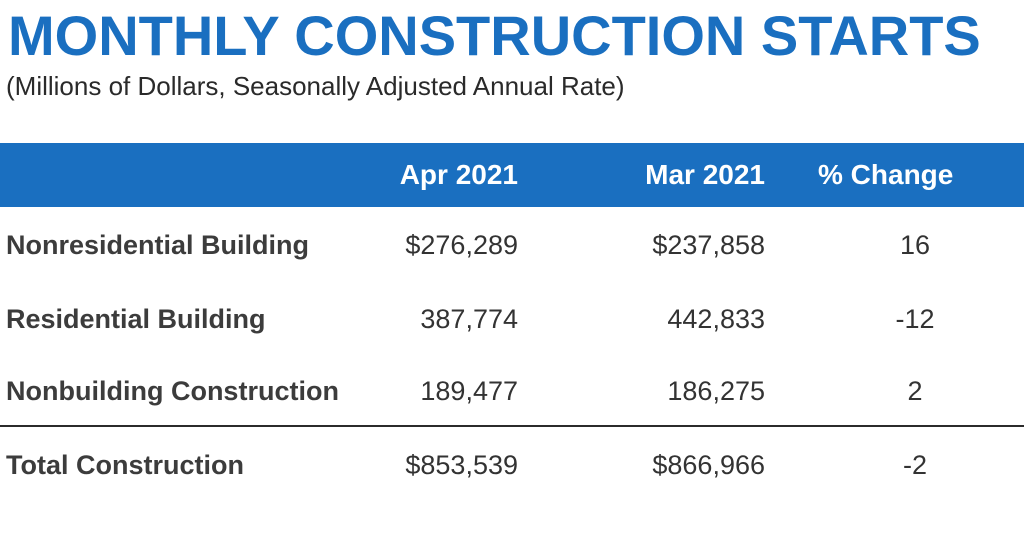 The height and width of the screenshot is (541, 1024). What do you see at coordinates (915, 391) in the screenshot?
I see `cell-change-value: 2` at bounding box center [915, 391].